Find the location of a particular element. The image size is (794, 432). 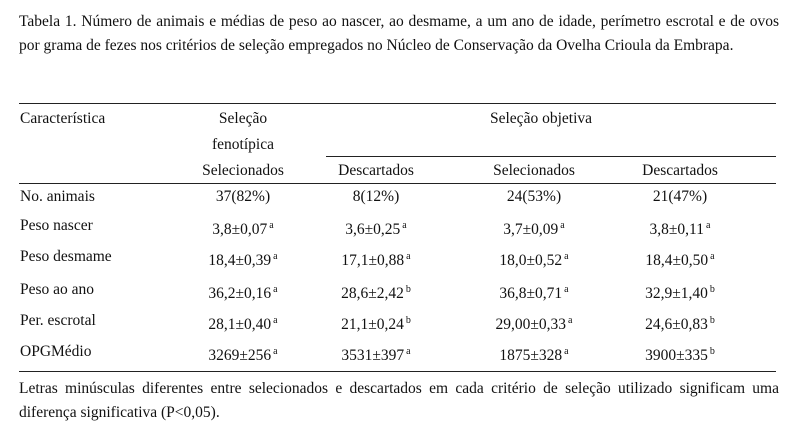

table-cell: 3,7±0,09 a is located at coordinates (534, 228).